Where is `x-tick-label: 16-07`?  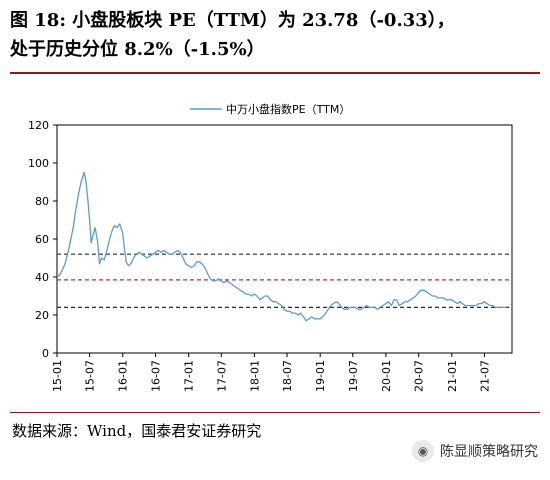 x-tick-label: 16-07 is located at coordinates (156, 376).